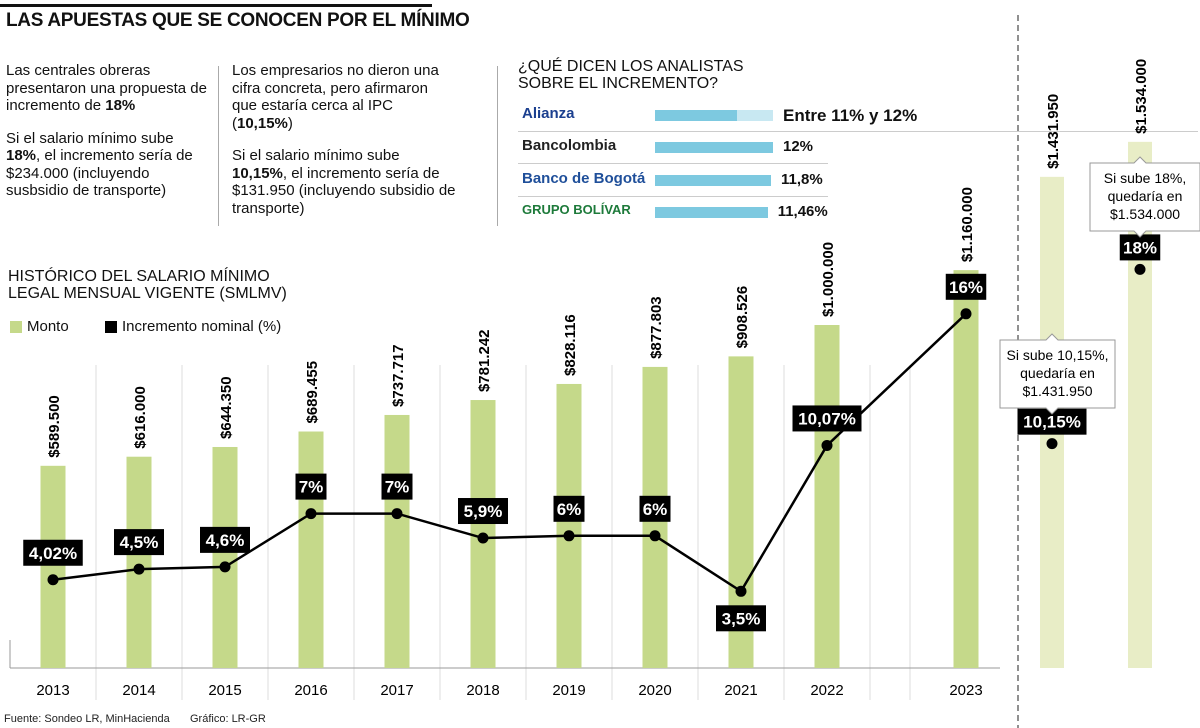 This screenshot has width=1200, height=728. I want to click on bar-value-label: $781.242, so click(484, 360).